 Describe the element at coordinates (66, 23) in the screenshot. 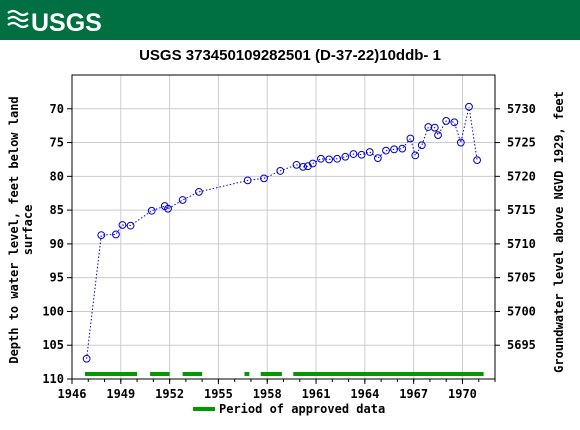

I see `usgs-logo-text: USGS` at that location.